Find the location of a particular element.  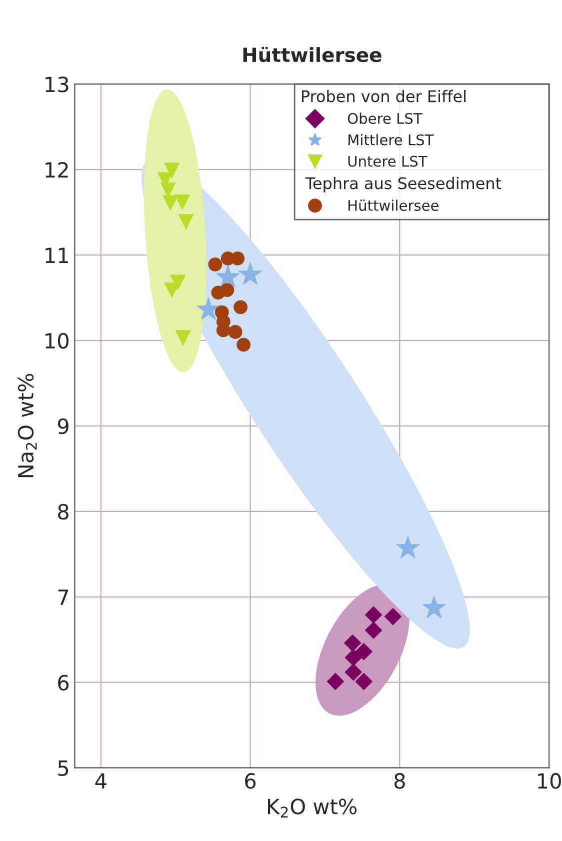

x-tick-label: 10 is located at coordinates (549, 781).